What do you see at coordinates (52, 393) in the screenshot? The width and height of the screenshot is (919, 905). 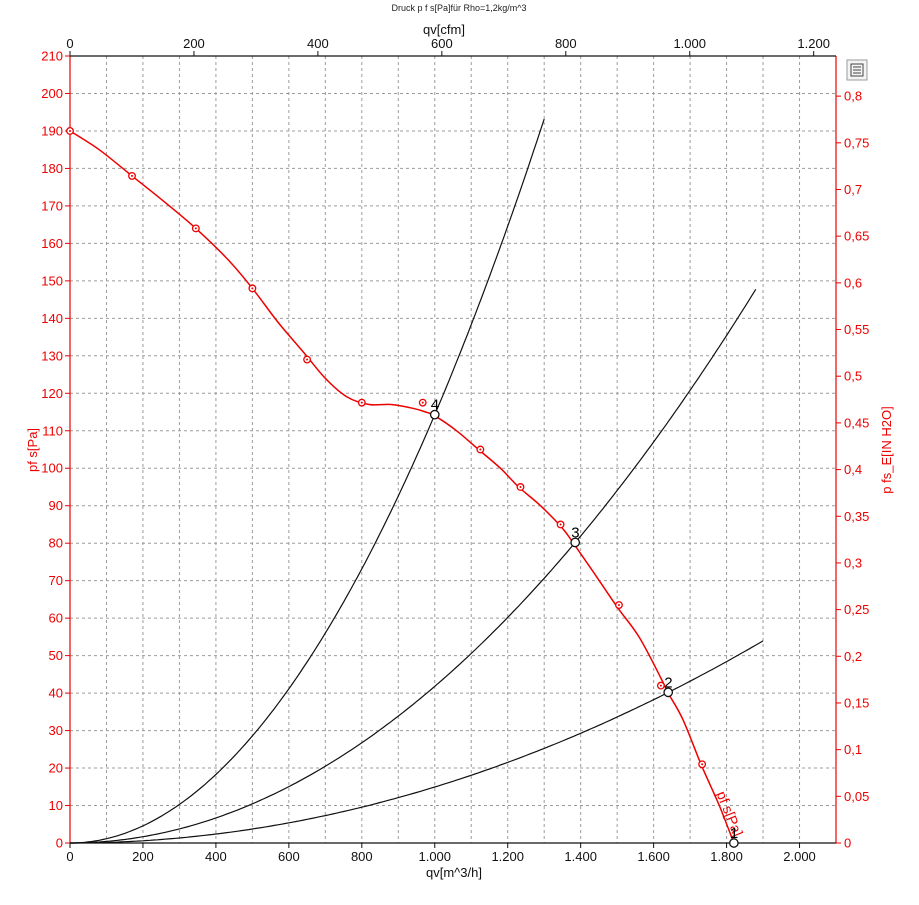 I see `y-tick-label: 120` at bounding box center [52, 393].